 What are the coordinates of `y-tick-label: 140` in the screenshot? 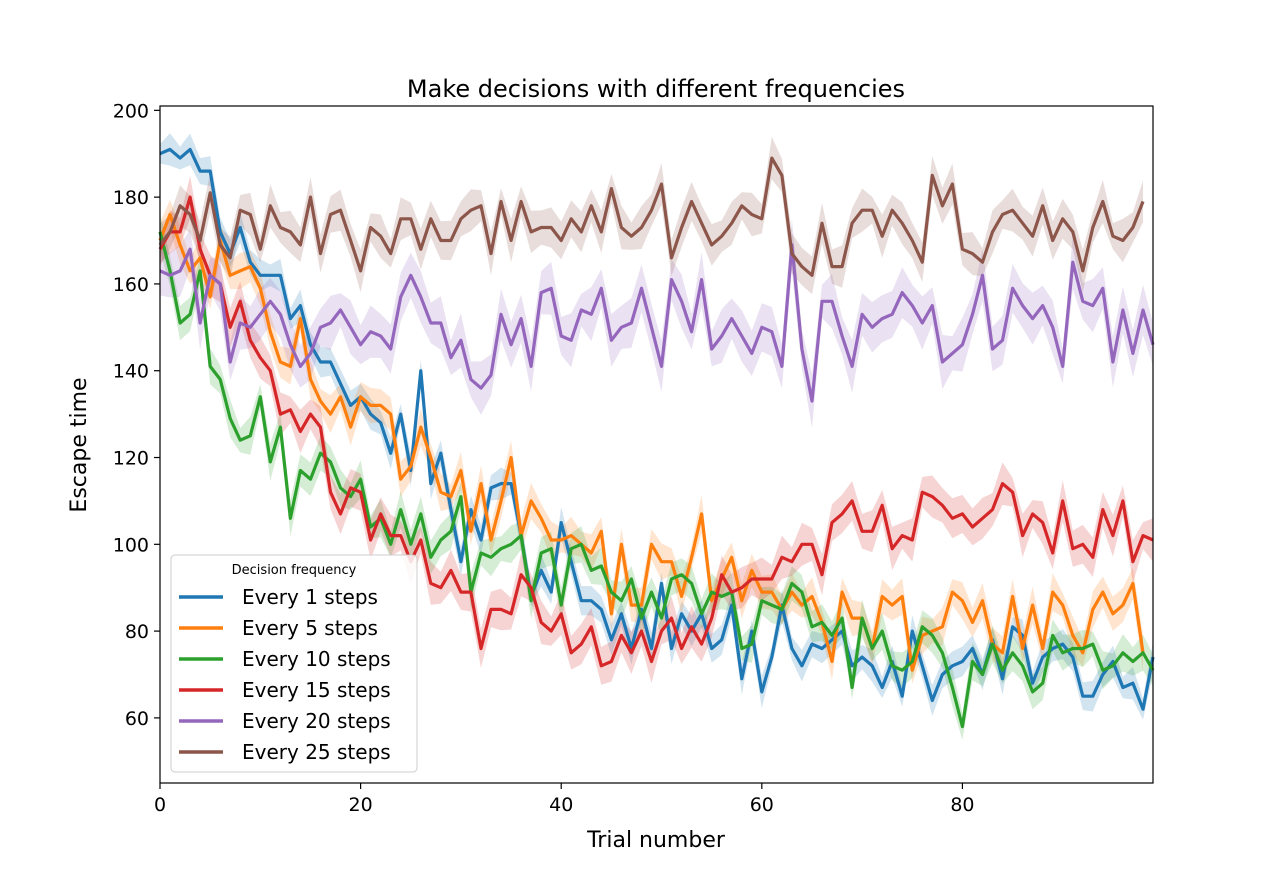 It's located at (131, 372).